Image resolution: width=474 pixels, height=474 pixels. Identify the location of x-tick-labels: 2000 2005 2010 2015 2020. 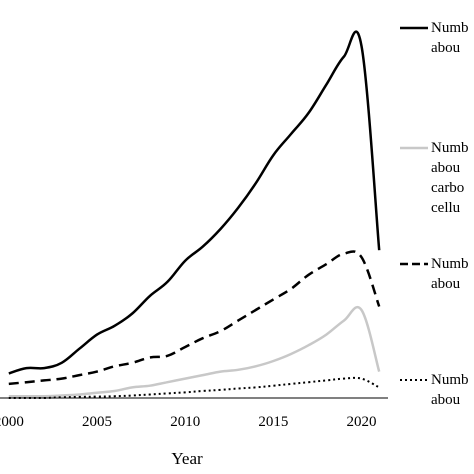
(188, 422).